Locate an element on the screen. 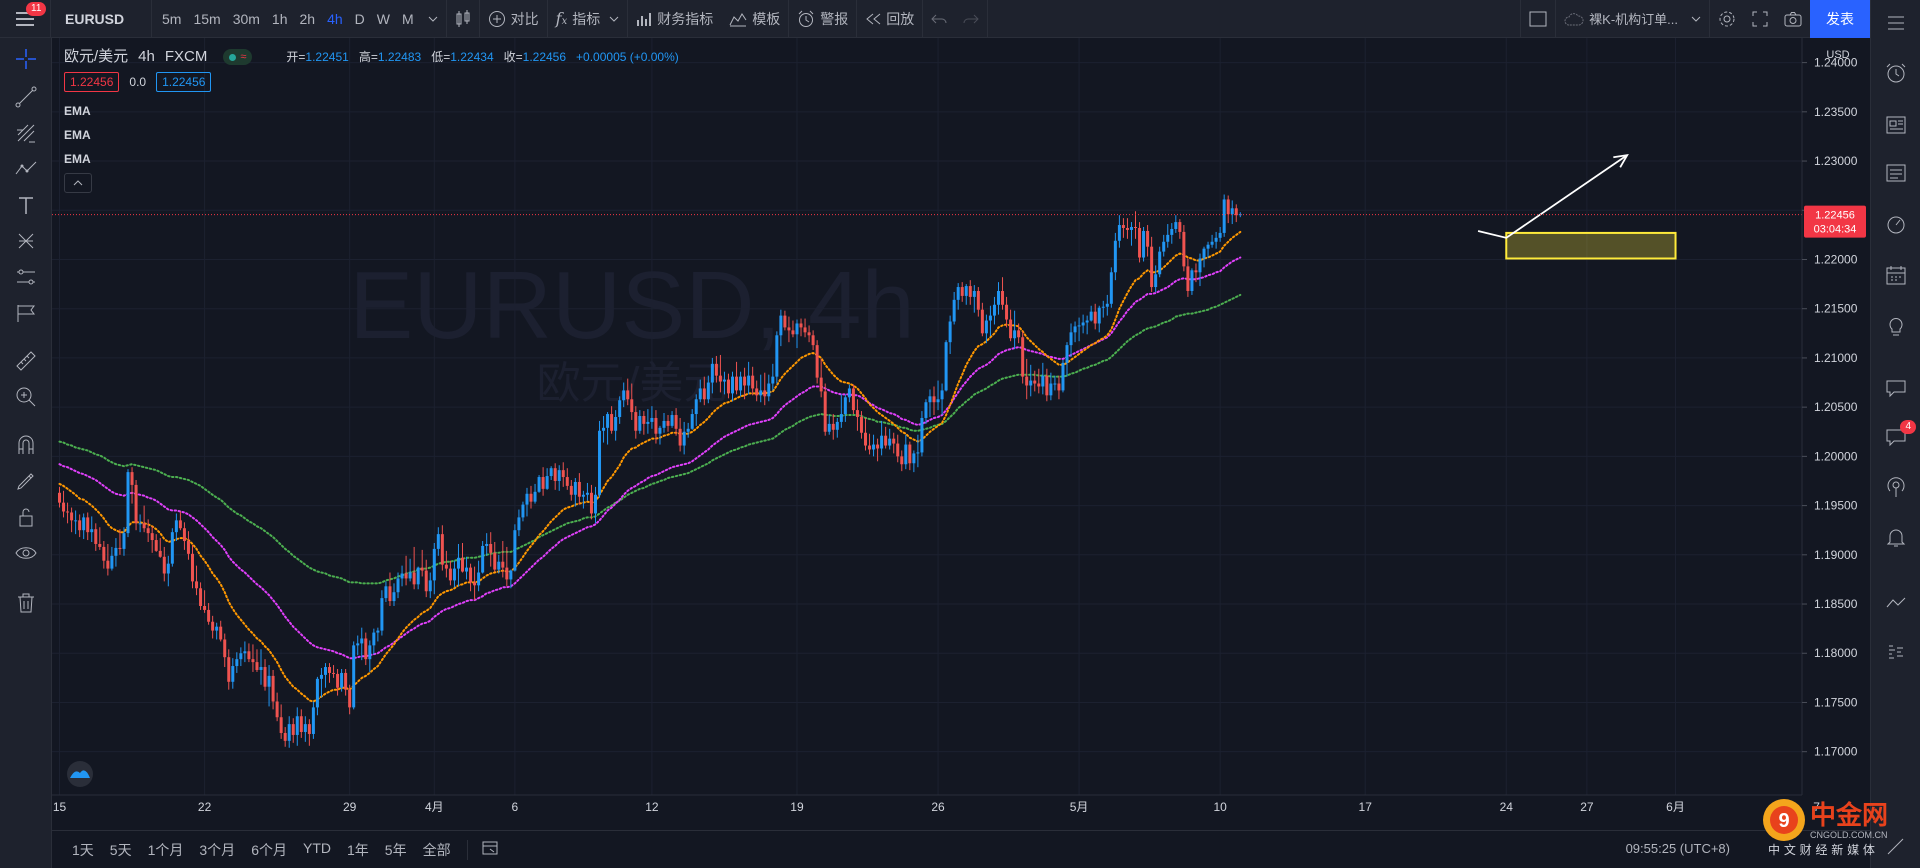 The height and width of the screenshot is (868, 1920). range-button: YTD is located at coordinates (316, 847).